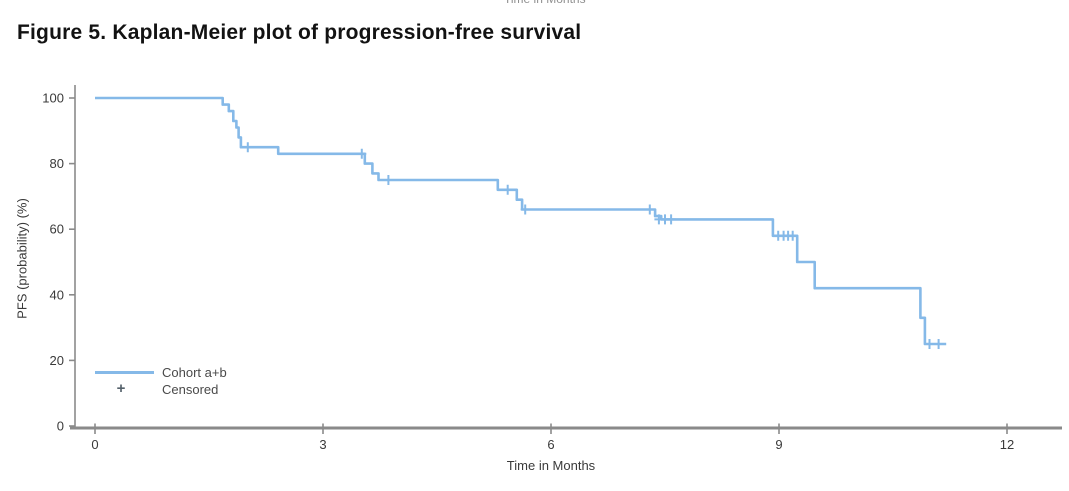  I want to click on x-tick-label: 0, so click(94, 444).